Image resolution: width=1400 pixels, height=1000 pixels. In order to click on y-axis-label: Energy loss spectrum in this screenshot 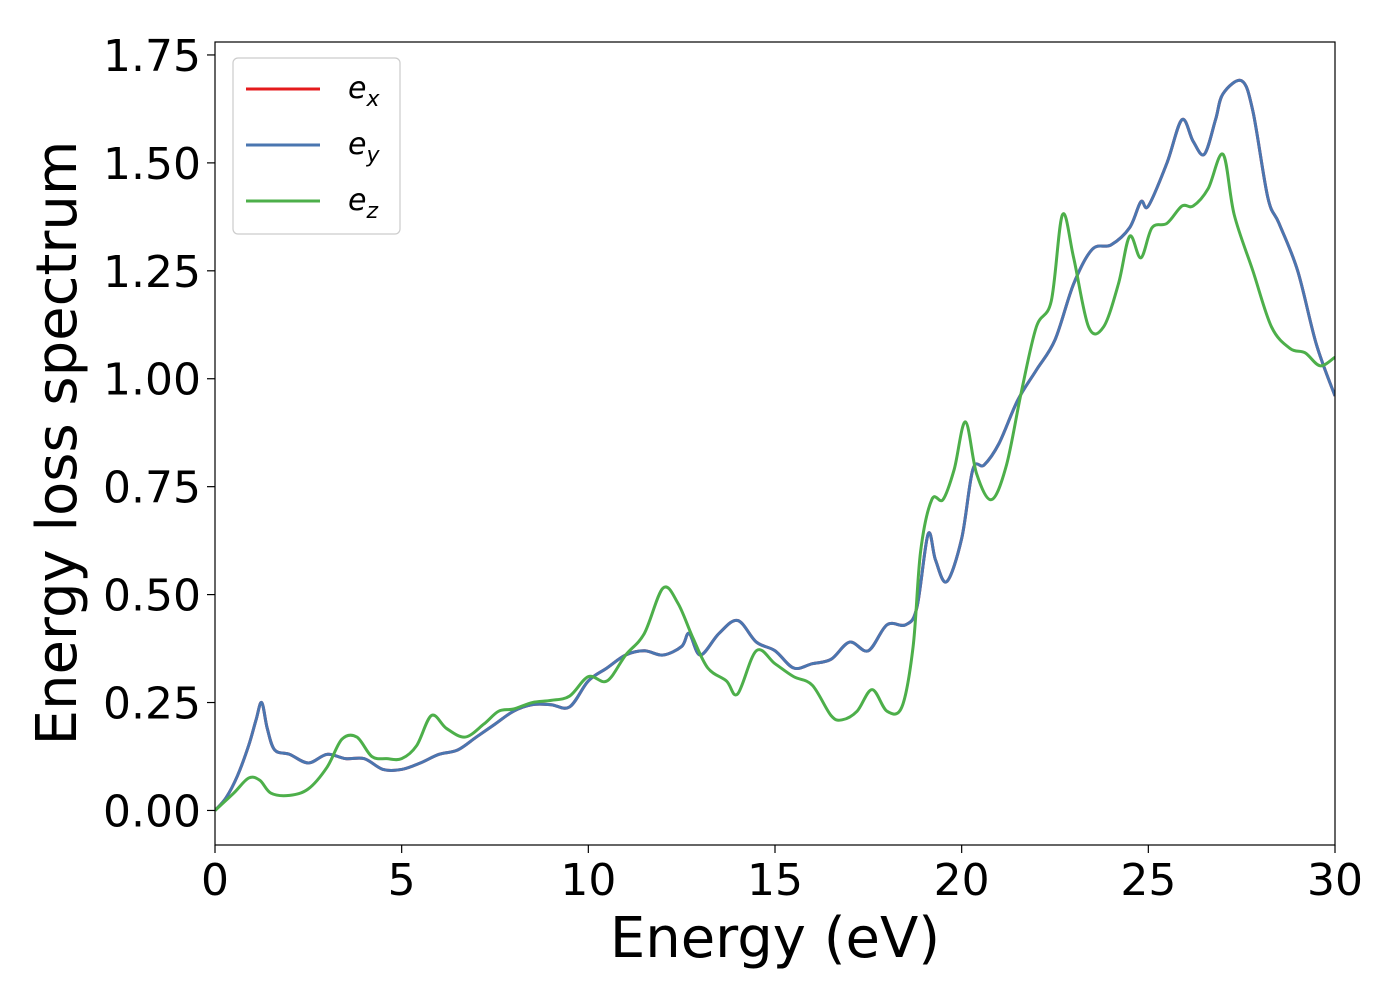, I will do `click(57, 443)`.